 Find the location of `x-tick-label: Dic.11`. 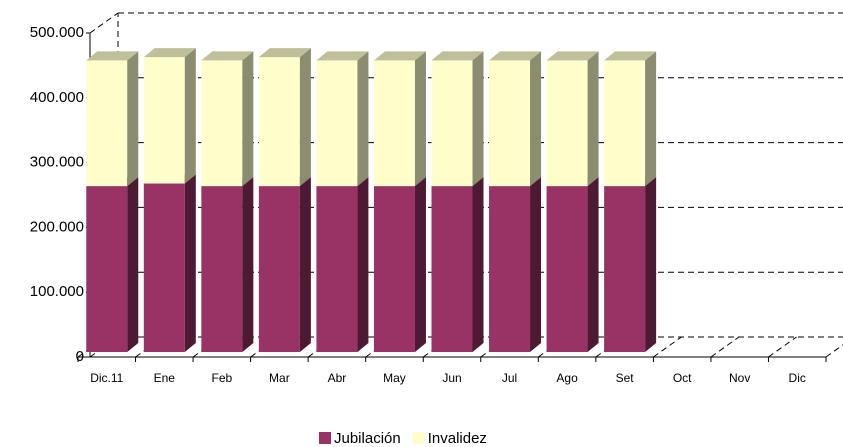

x-tick-label: Dic.11 is located at coordinates (106, 378).